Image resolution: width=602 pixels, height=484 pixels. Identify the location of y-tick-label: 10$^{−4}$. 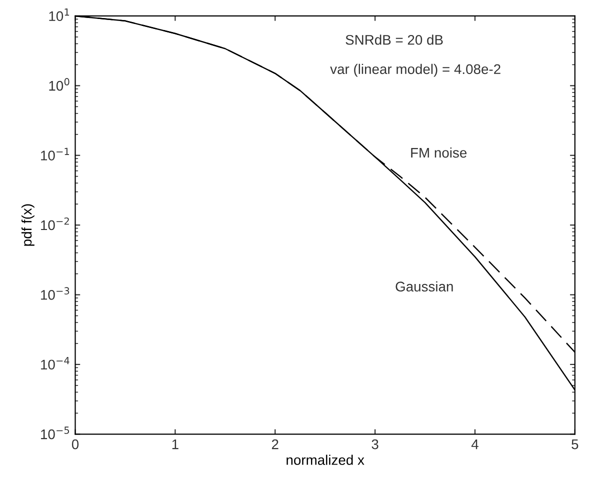
(55, 363).